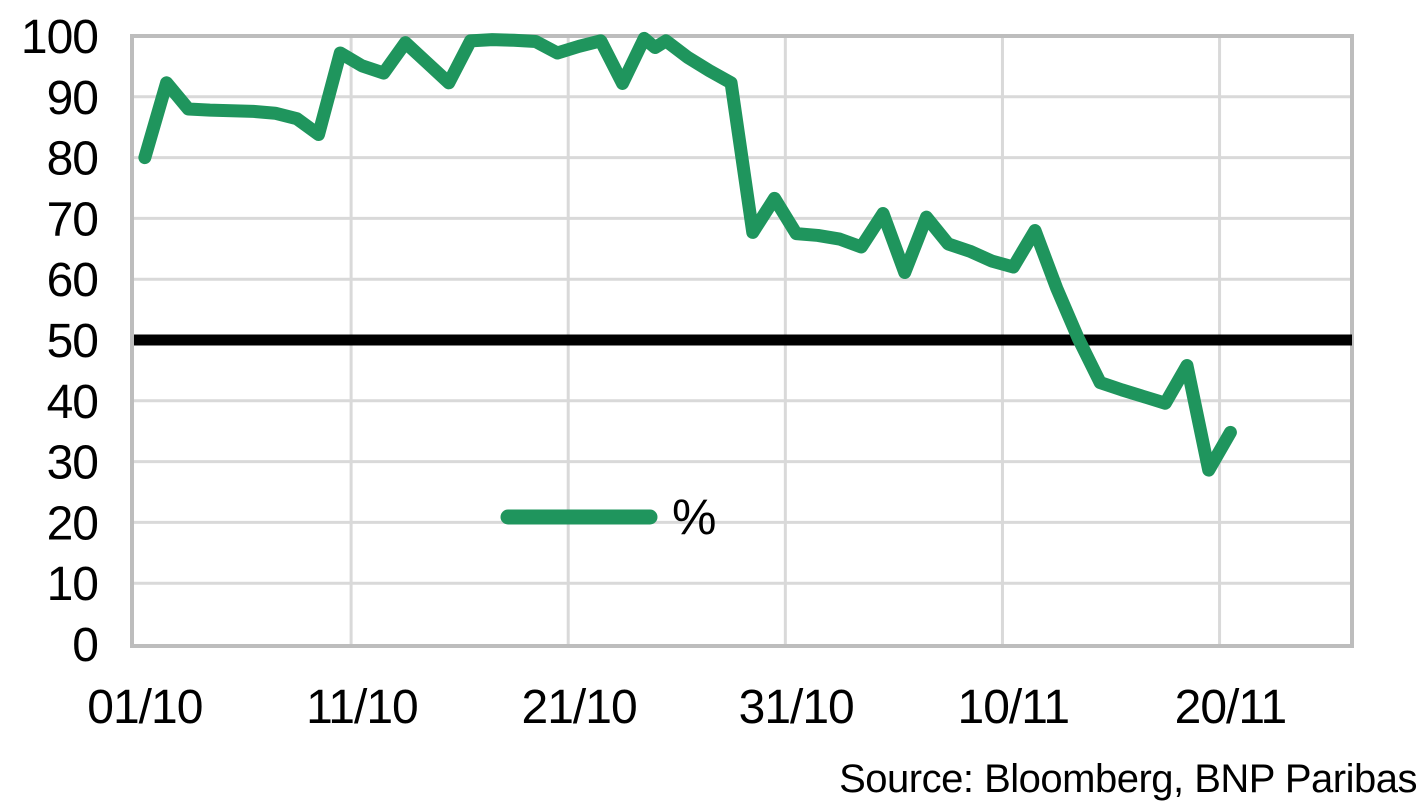 The height and width of the screenshot is (808, 1428). I want to click on x-axis-tick-label: 21/10, so click(579, 707).